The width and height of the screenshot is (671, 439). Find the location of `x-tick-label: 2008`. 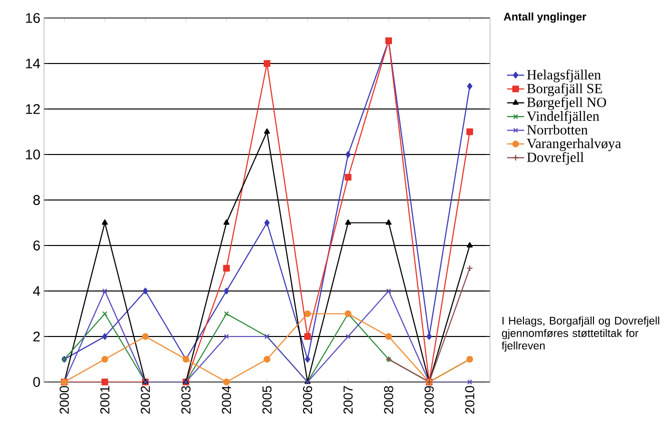

x-tick-label: 2008 is located at coordinates (389, 400).